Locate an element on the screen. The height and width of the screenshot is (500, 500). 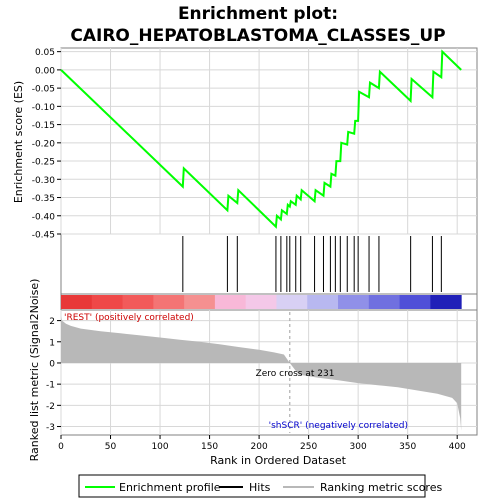
x-tick-label: 0 is located at coordinates (61, 447).